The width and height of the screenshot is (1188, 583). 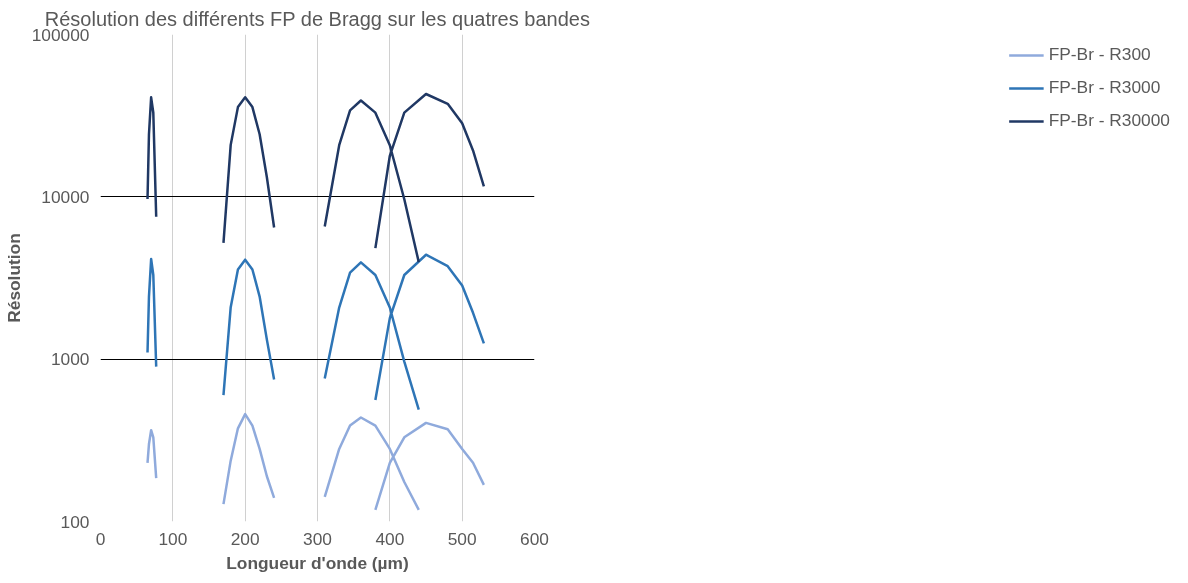 What do you see at coordinates (70, 359) in the screenshot?
I see `y-tick-label: 1000` at bounding box center [70, 359].